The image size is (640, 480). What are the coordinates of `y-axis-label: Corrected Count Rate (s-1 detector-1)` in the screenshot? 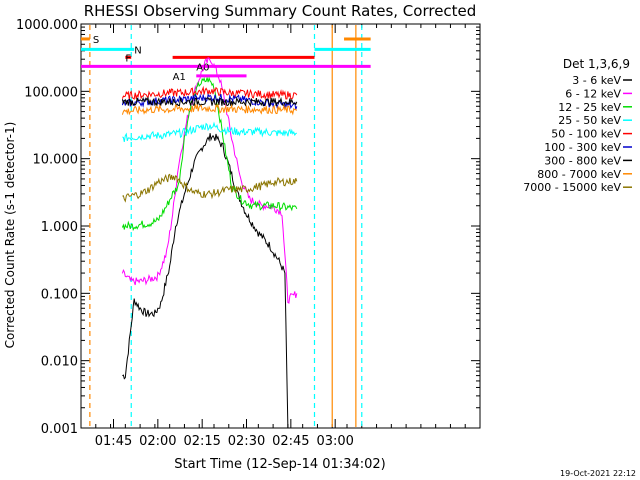 It's located at (10, 235).